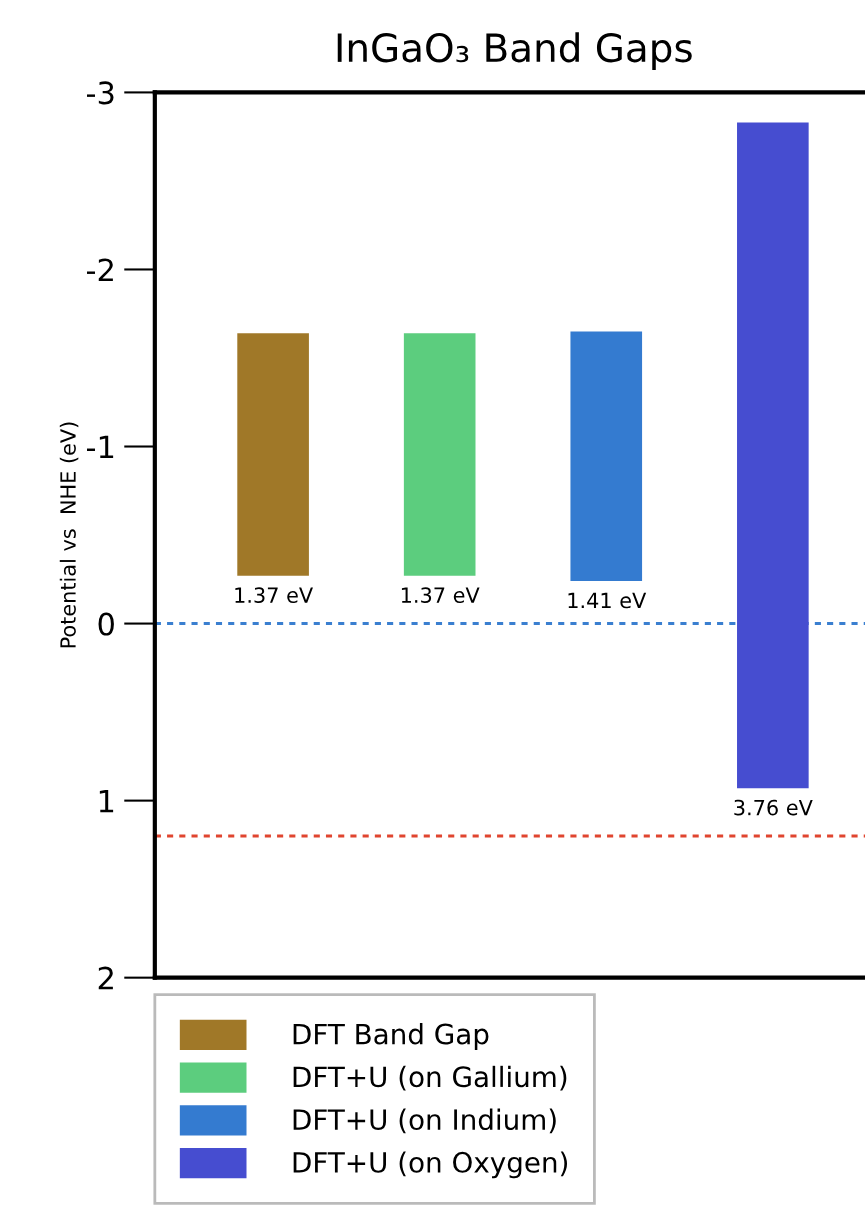  Describe the element at coordinates (430, 1165) in the screenshot. I see `legend-label: DFT+U (on Oxygen)` at that location.